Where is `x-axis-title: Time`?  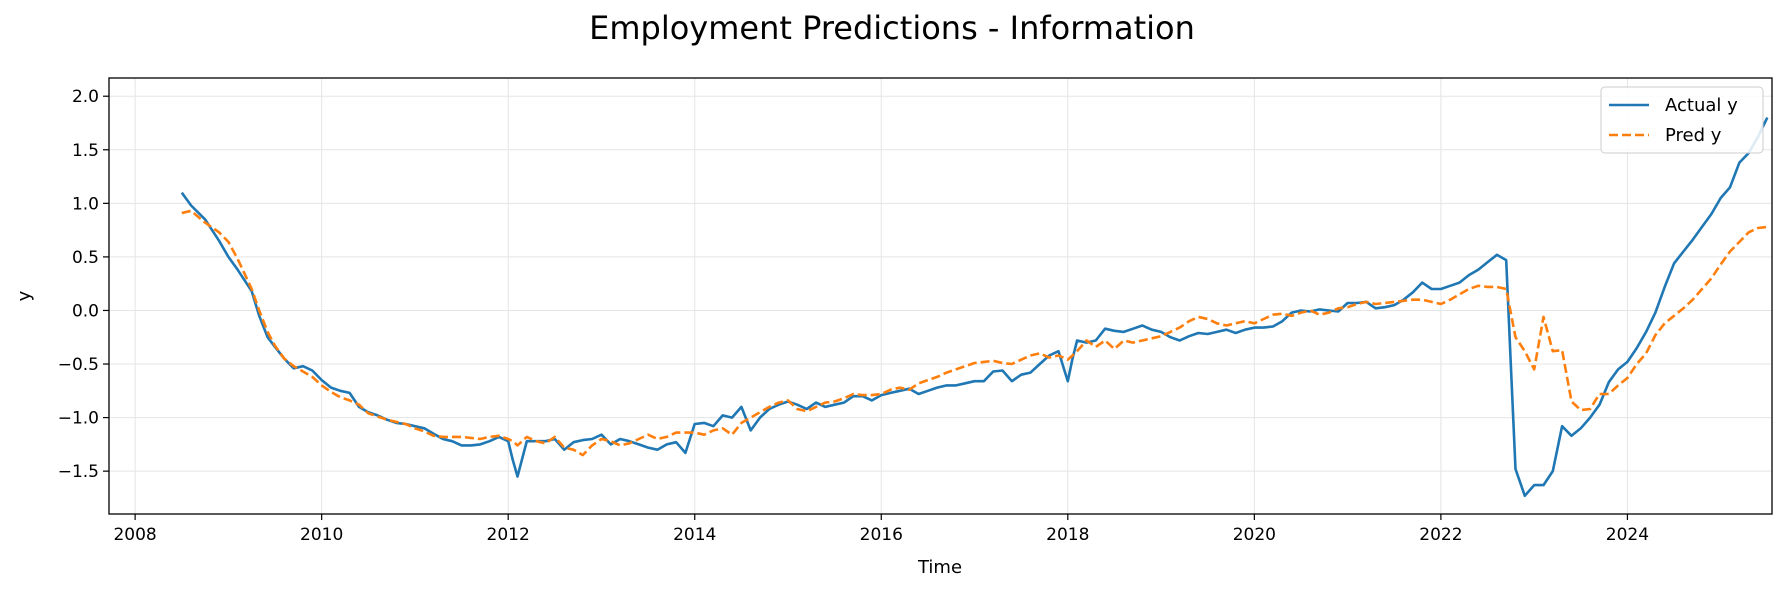
x-axis-title: Time is located at coordinates (939, 567).